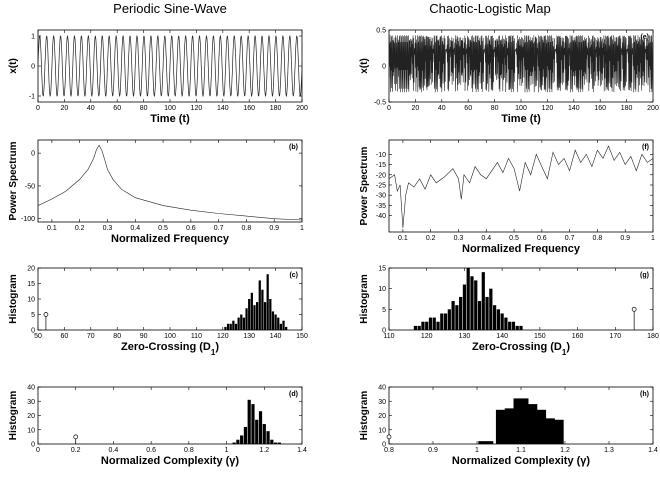  What do you see at coordinates (431, 238) in the screenshot?
I see `x-tick-label: 0.2` at bounding box center [431, 238].